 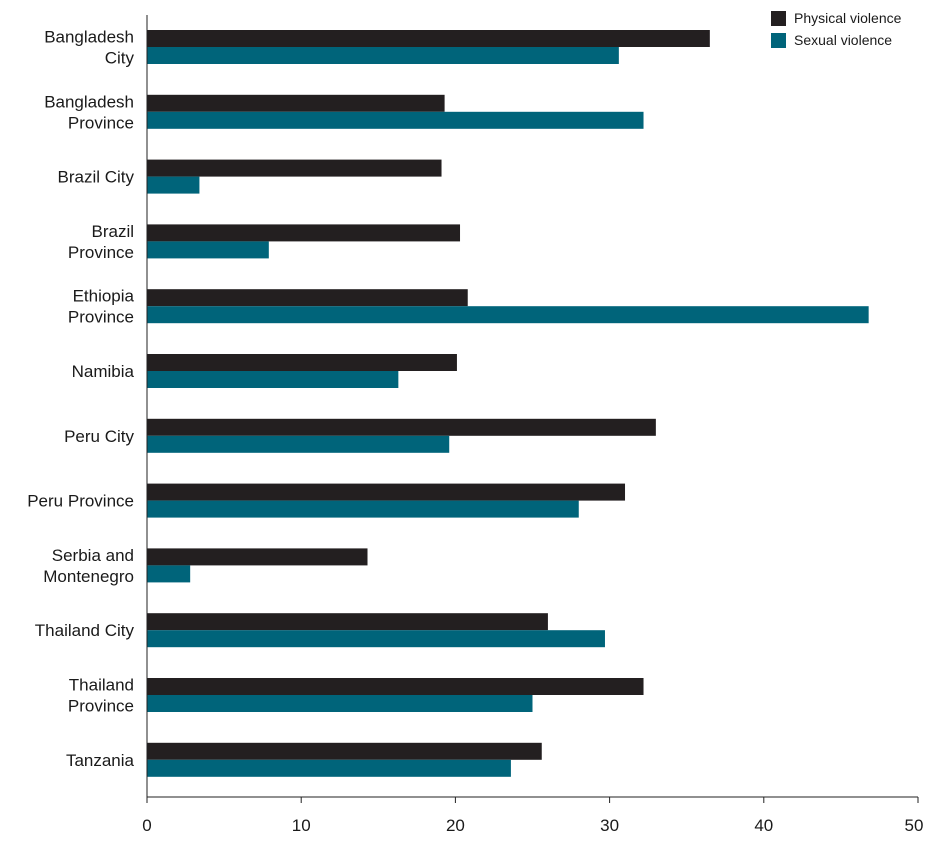 What do you see at coordinates (80, 501) in the screenshot?
I see `category-label: Peru Province` at bounding box center [80, 501].